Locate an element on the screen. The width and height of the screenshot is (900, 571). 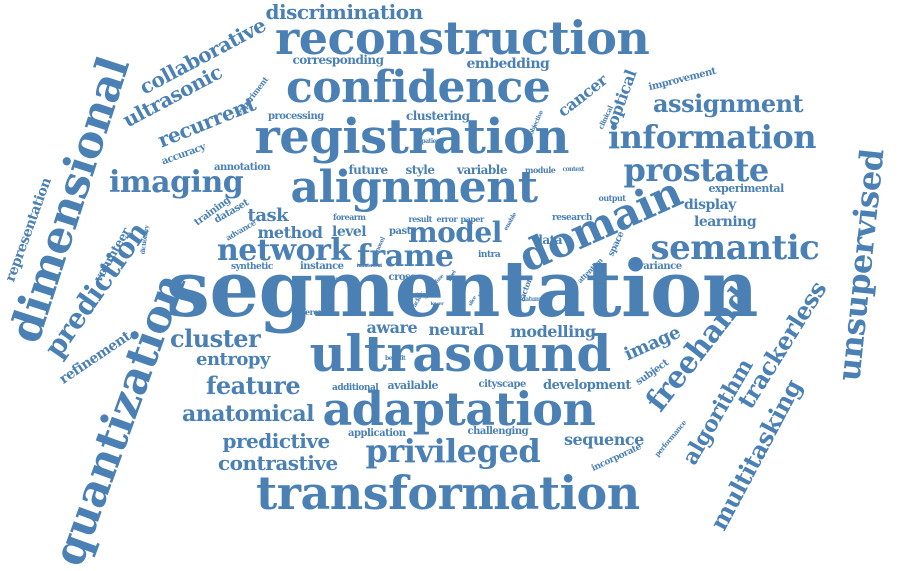
word-forearm: forearm is located at coordinates (349, 217).